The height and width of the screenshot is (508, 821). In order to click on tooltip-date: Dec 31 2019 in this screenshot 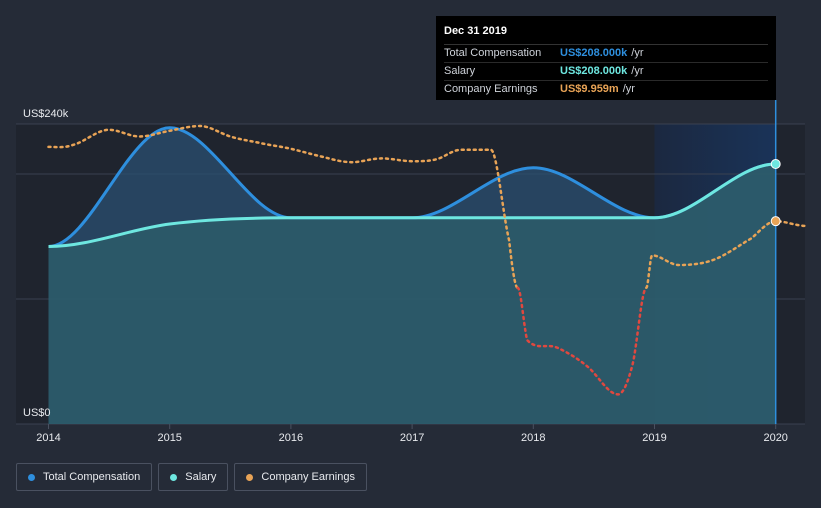, I will do `click(606, 34)`.